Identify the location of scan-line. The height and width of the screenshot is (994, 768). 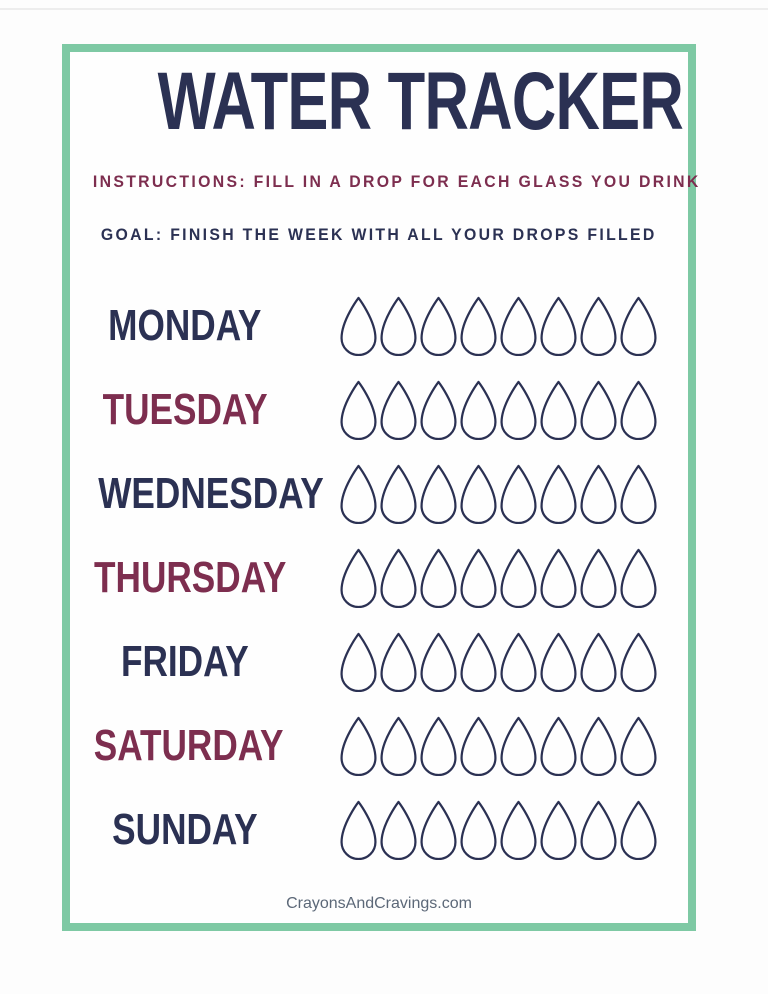
(384, 9).